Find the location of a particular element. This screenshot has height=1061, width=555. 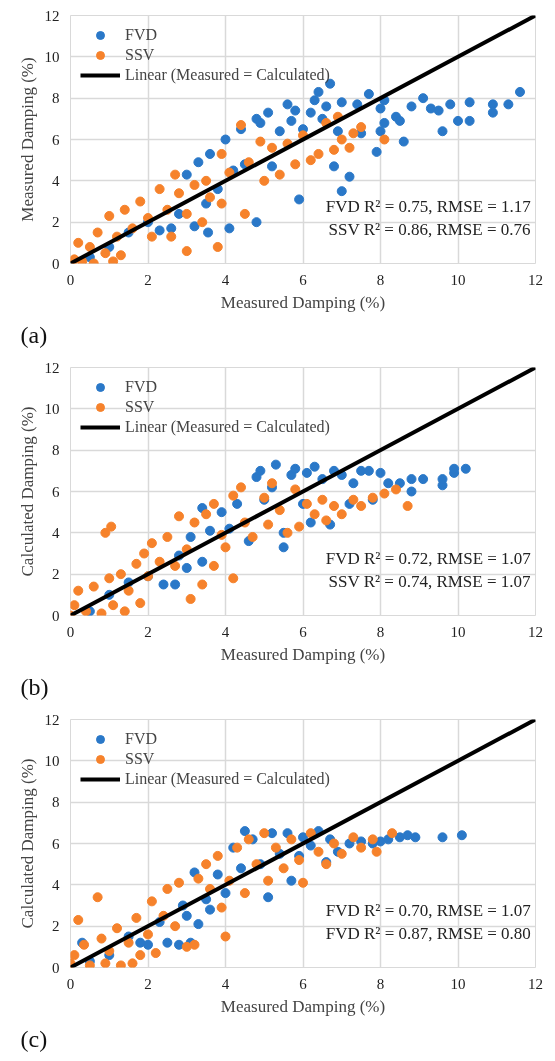

y-axis-title: Measured Damping (%) is located at coordinates (27, 139).